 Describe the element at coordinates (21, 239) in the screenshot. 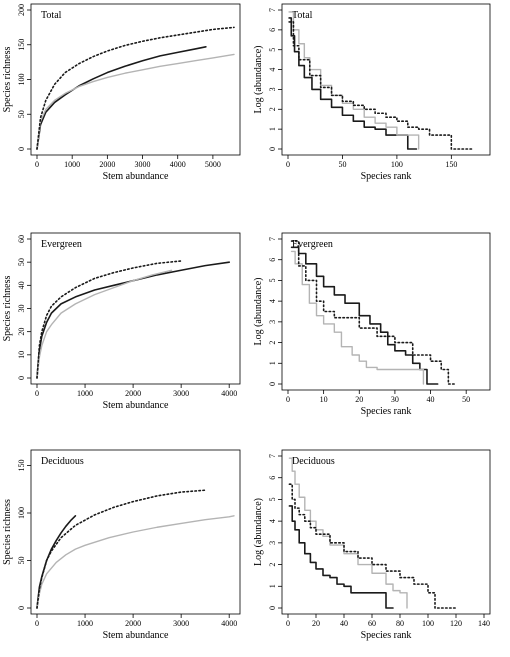

I see `y-tick-label: 60` at that location.